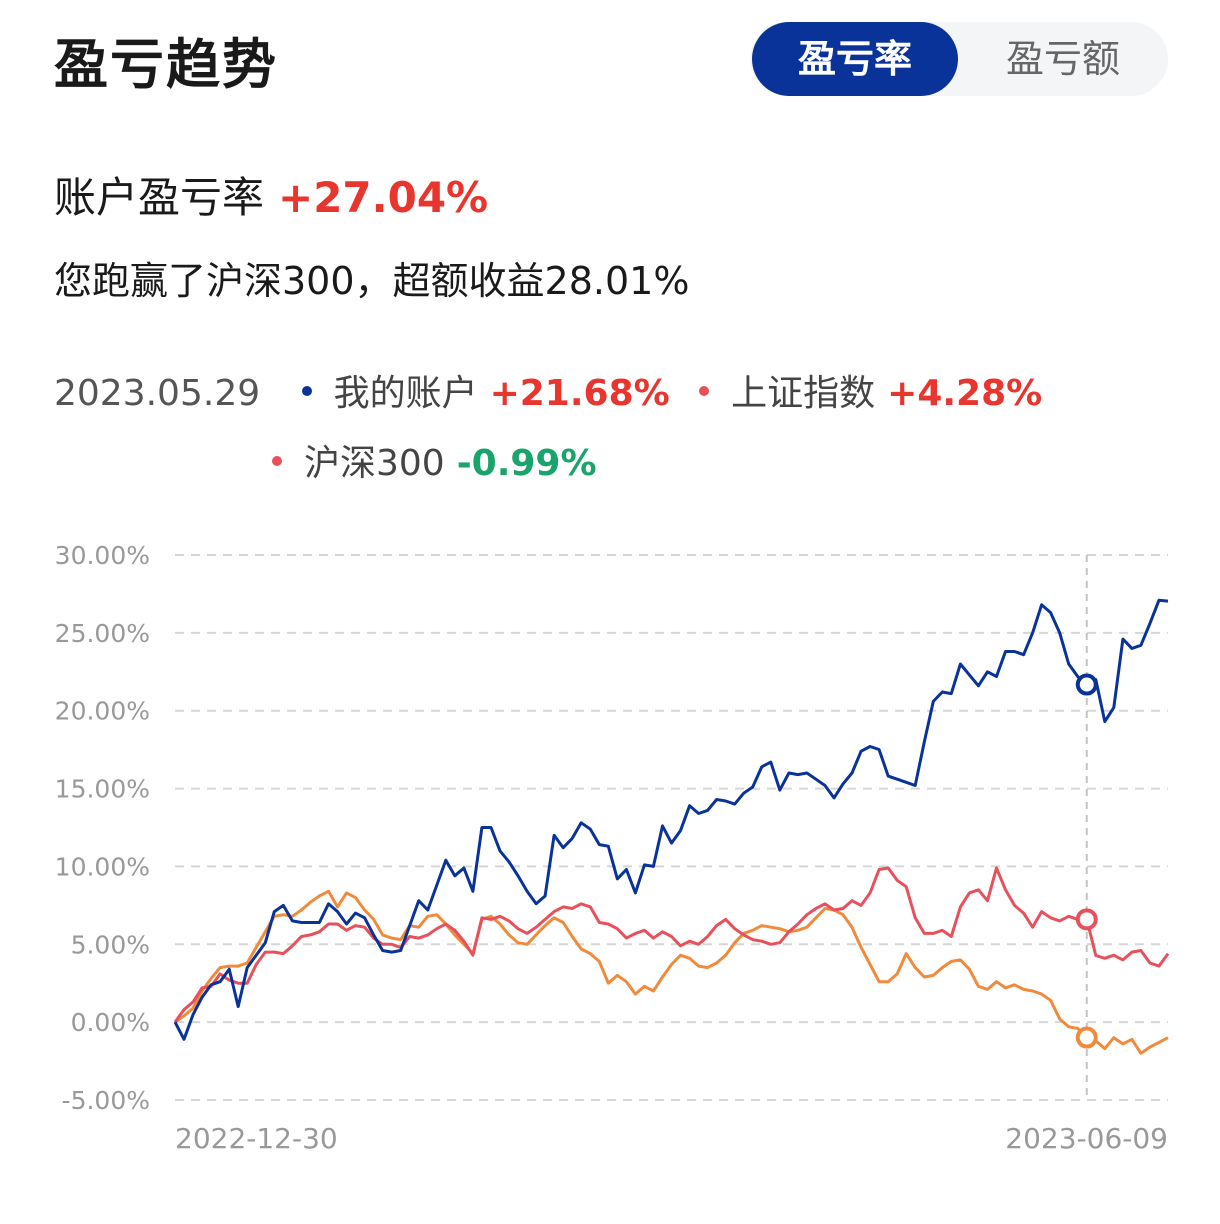 This screenshot has width=1220, height=1224. I want to click on y-tick-label: 25.00%, so click(102, 633).